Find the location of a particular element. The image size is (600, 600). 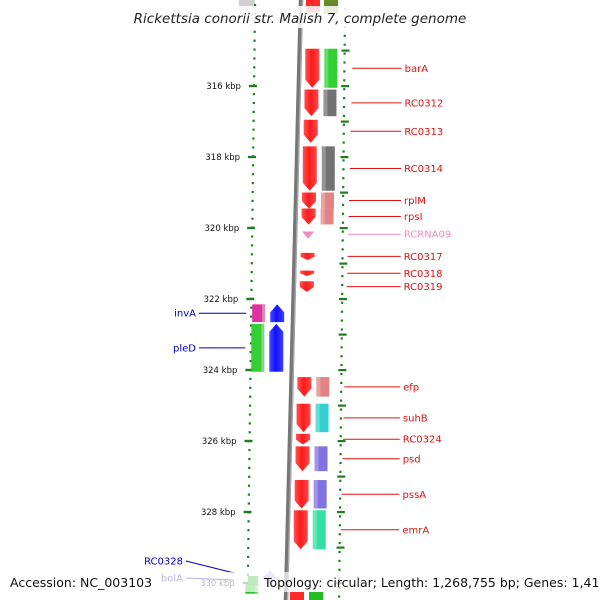

gene-rc0318 is located at coordinates (307, 273).